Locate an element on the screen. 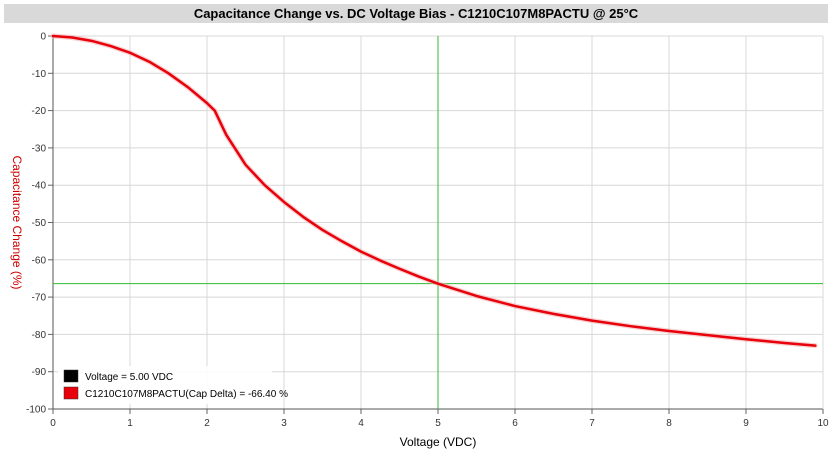 The image size is (833, 454). x-axis-label: Voltage (VDC) is located at coordinates (438, 442).